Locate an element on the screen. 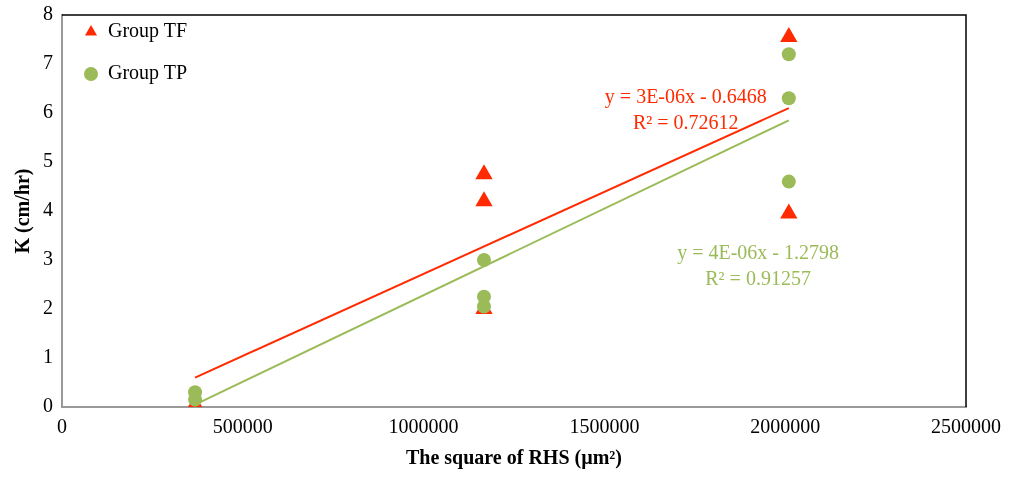 The height and width of the screenshot is (479, 1016). y-tick-label: 5 is located at coordinates (48, 160).